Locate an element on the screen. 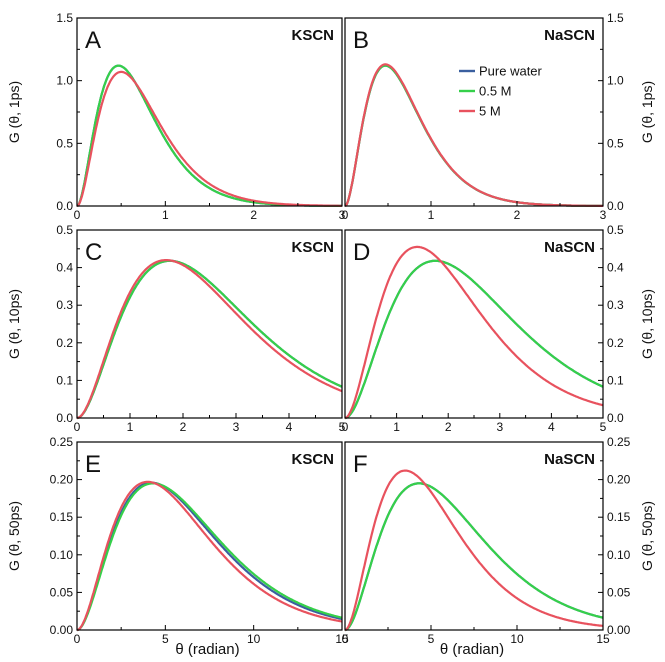  series-line-5m-b is located at coordinates (474, 135).